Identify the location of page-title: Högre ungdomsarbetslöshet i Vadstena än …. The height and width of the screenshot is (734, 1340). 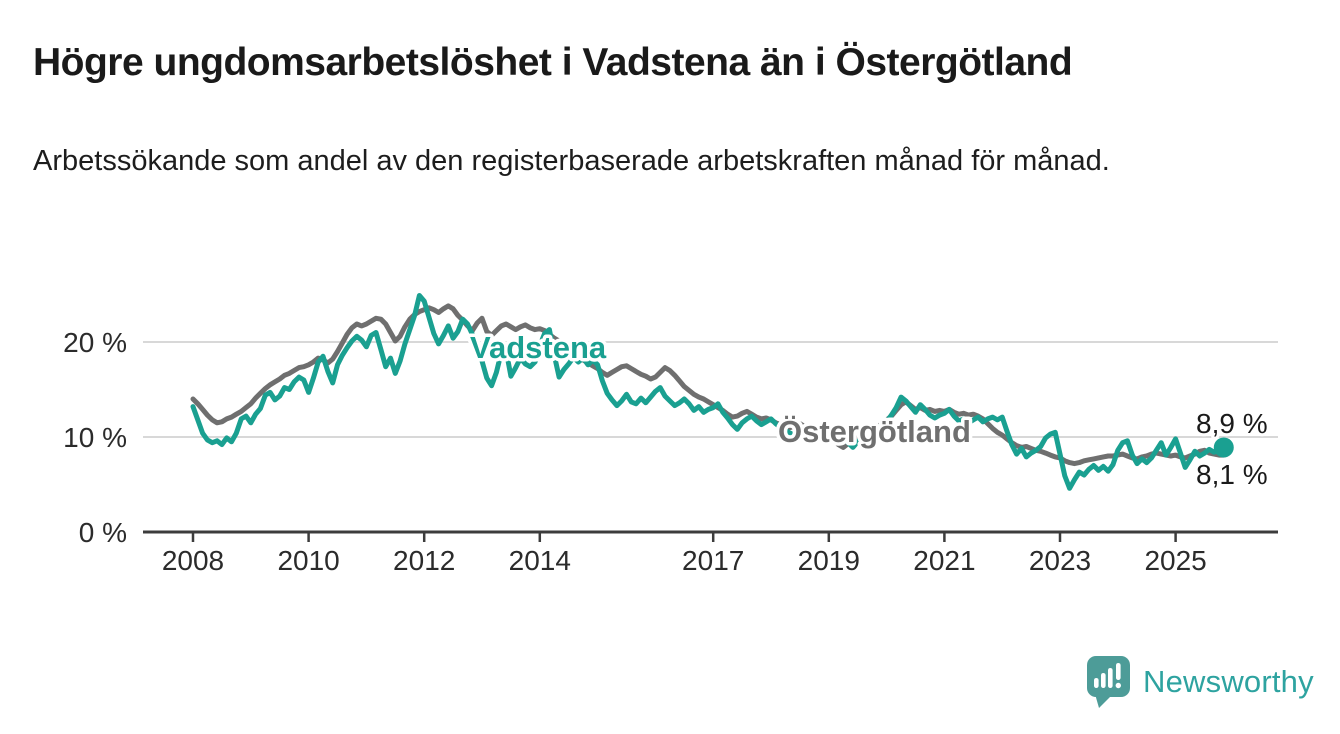
(553, 62).